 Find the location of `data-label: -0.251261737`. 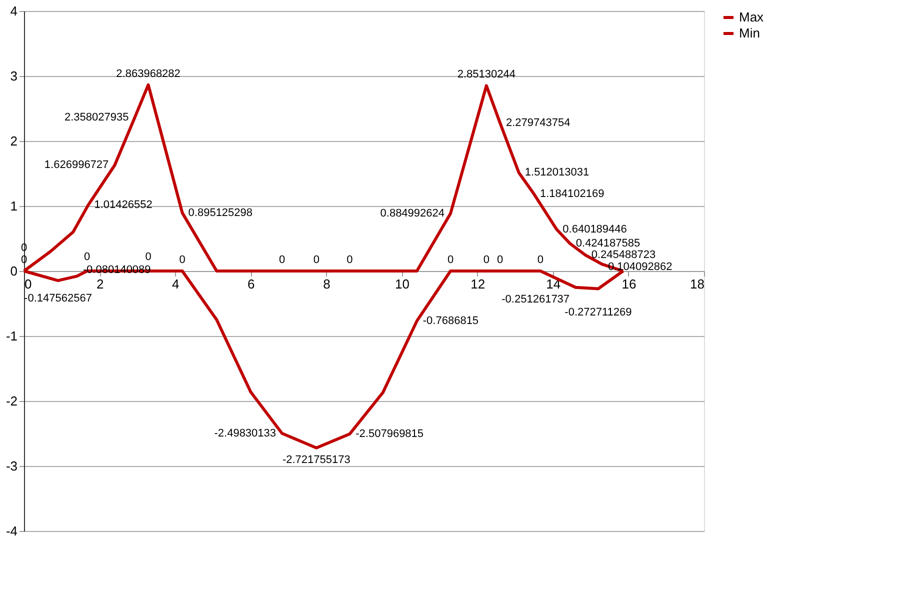

data-label: -0.251261737 is located at coordinates (536, 299).